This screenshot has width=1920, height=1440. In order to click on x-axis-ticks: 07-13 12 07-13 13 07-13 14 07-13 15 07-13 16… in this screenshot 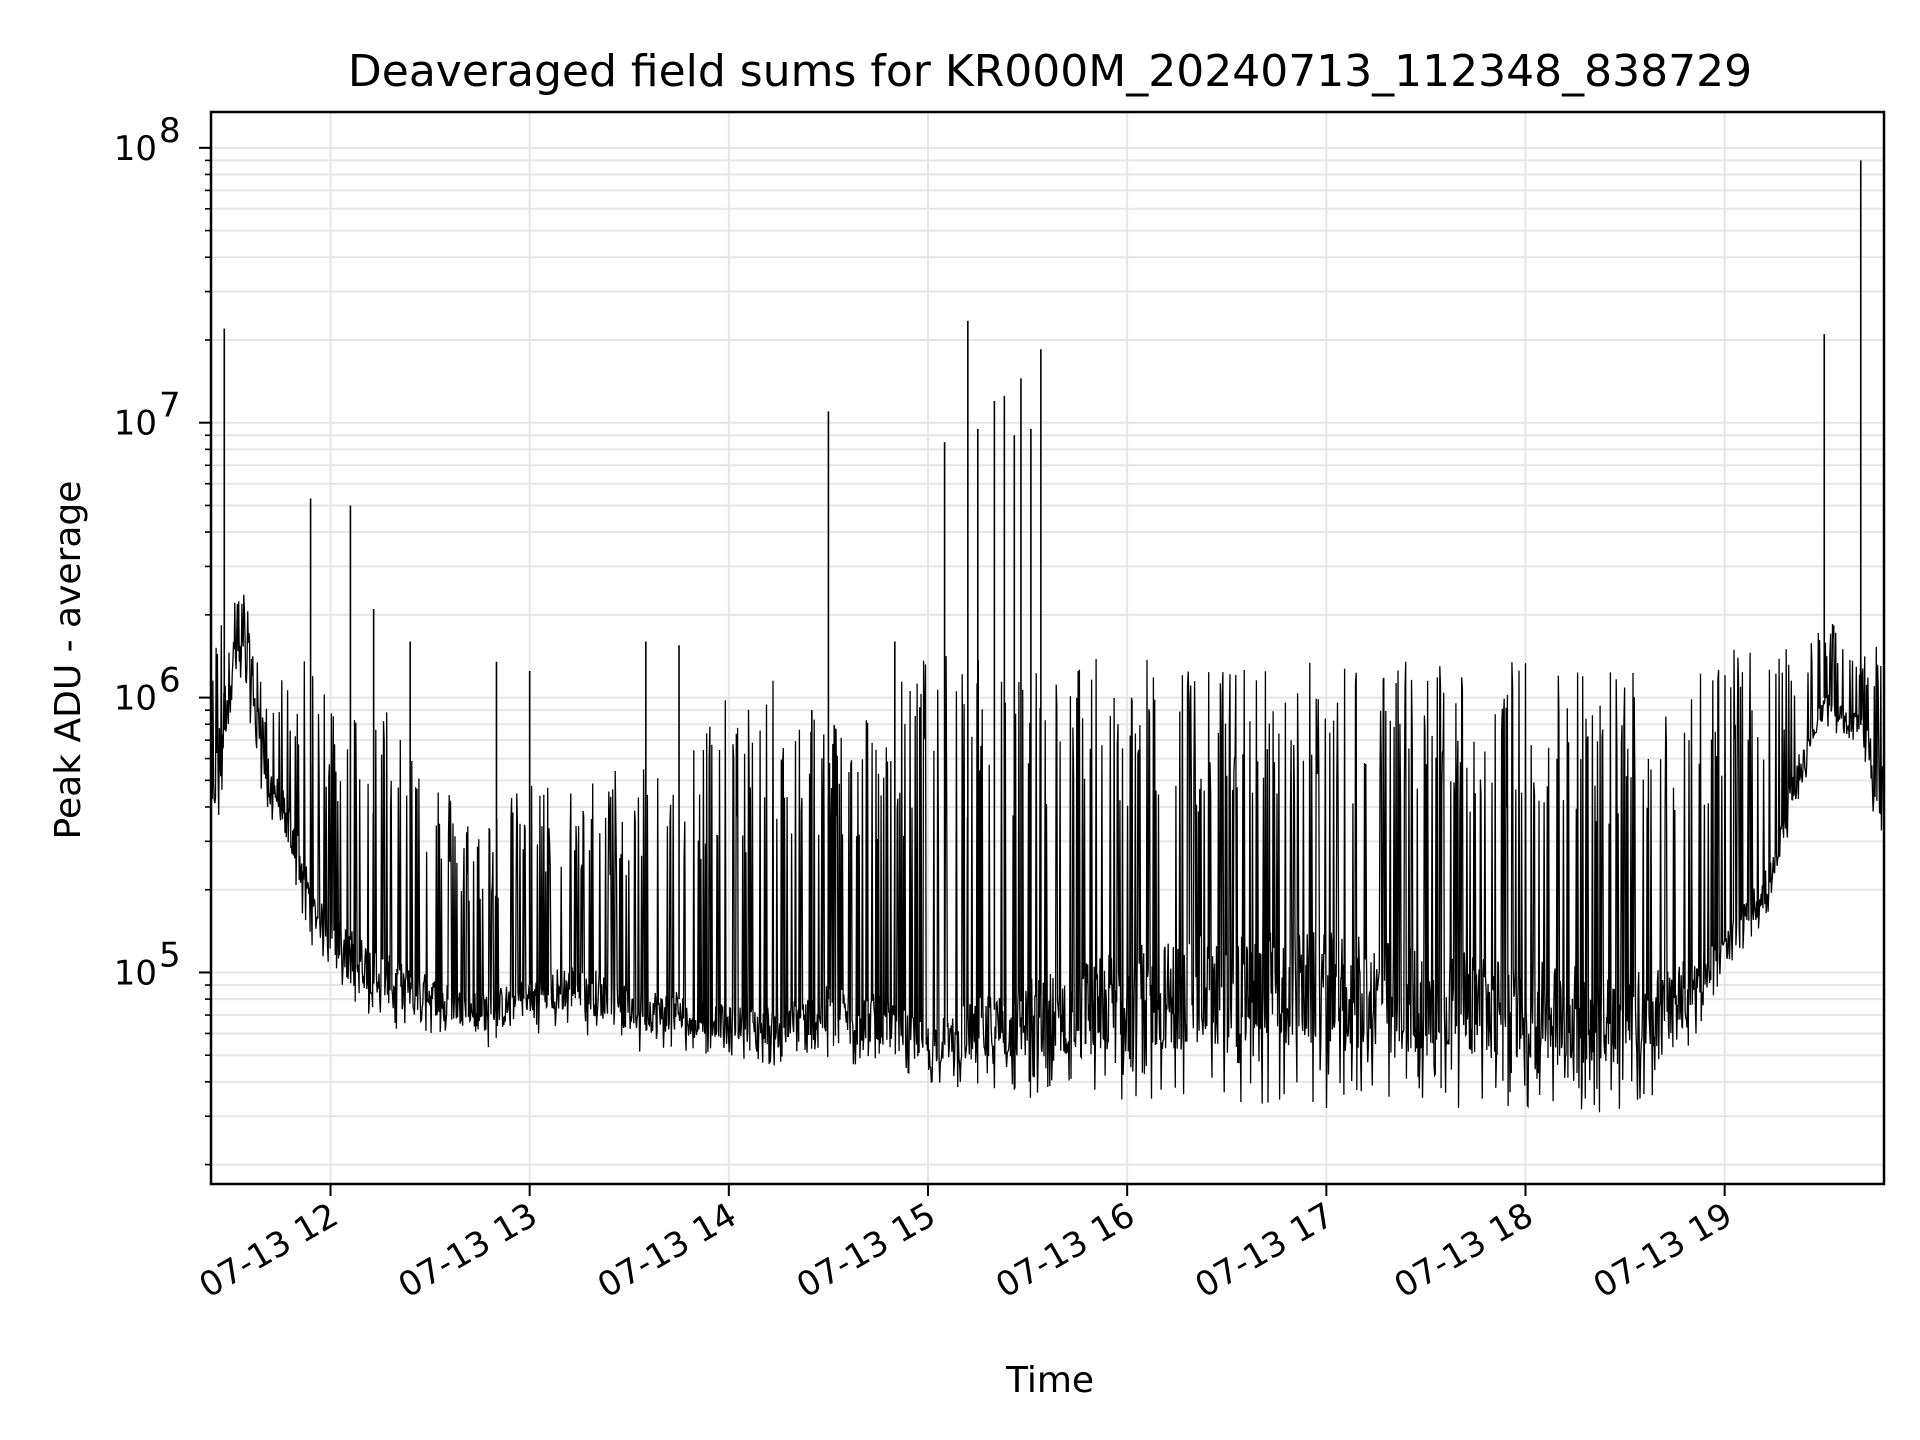, I will do `click(966, 1245)`.